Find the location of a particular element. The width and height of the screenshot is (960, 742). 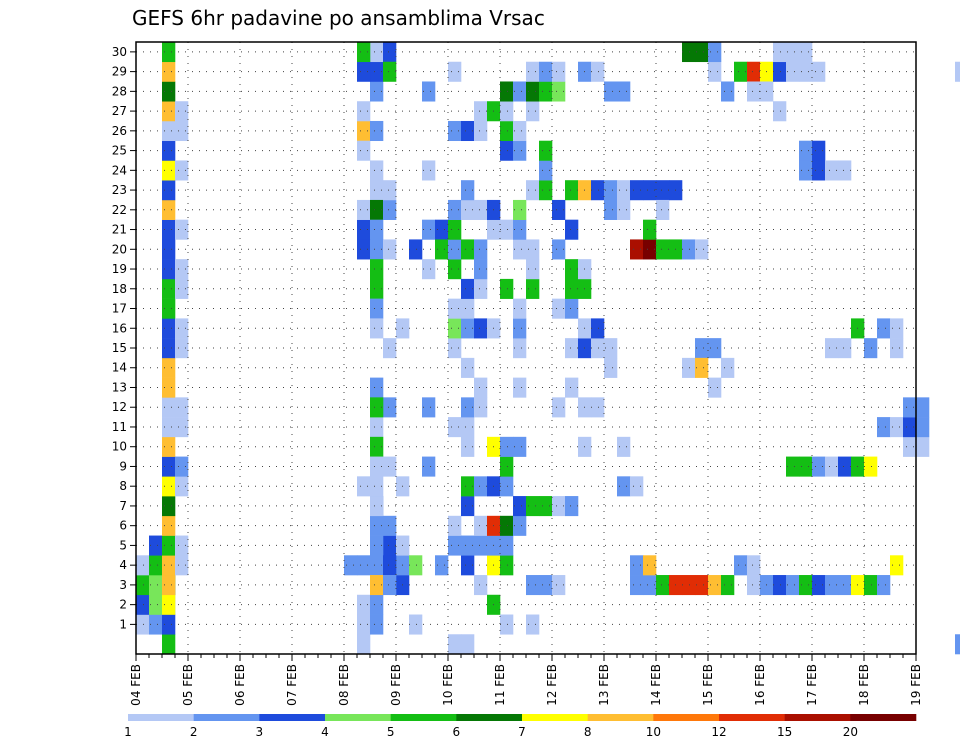

x-tick-label: 17 FEB is located at coordinates (812, 685).